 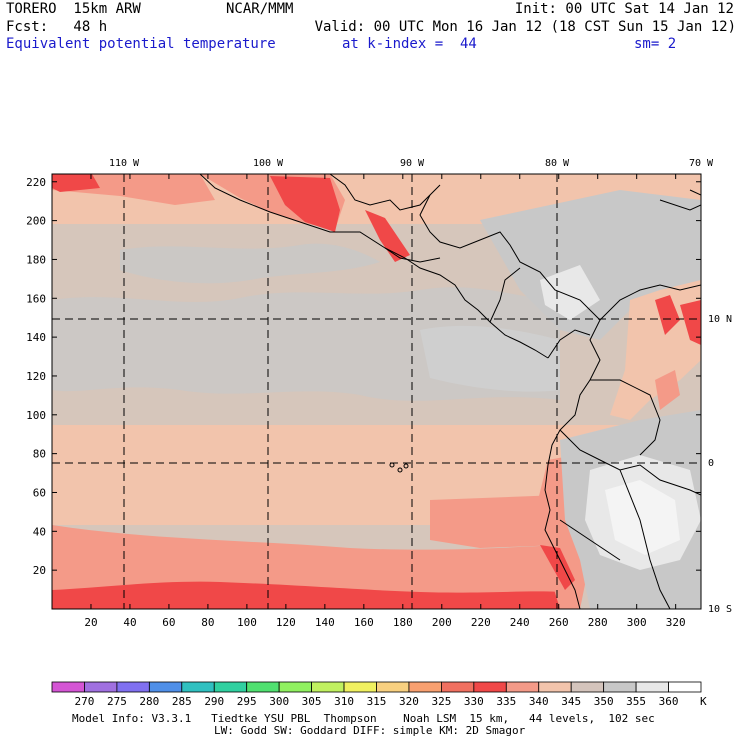 What do you see at coordinates (168, 622) in the screenshot?
I see `x-tick-label: 60` at bounding box center [168, 622].